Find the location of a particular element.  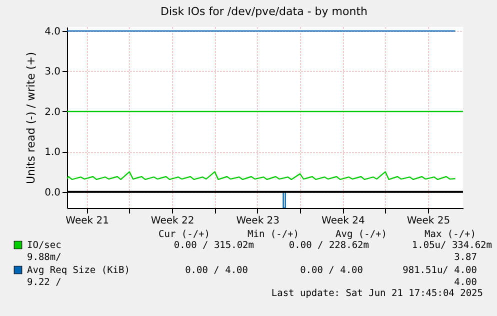

text: 0.00 / 315.02m is located at coordinates (214, 245).